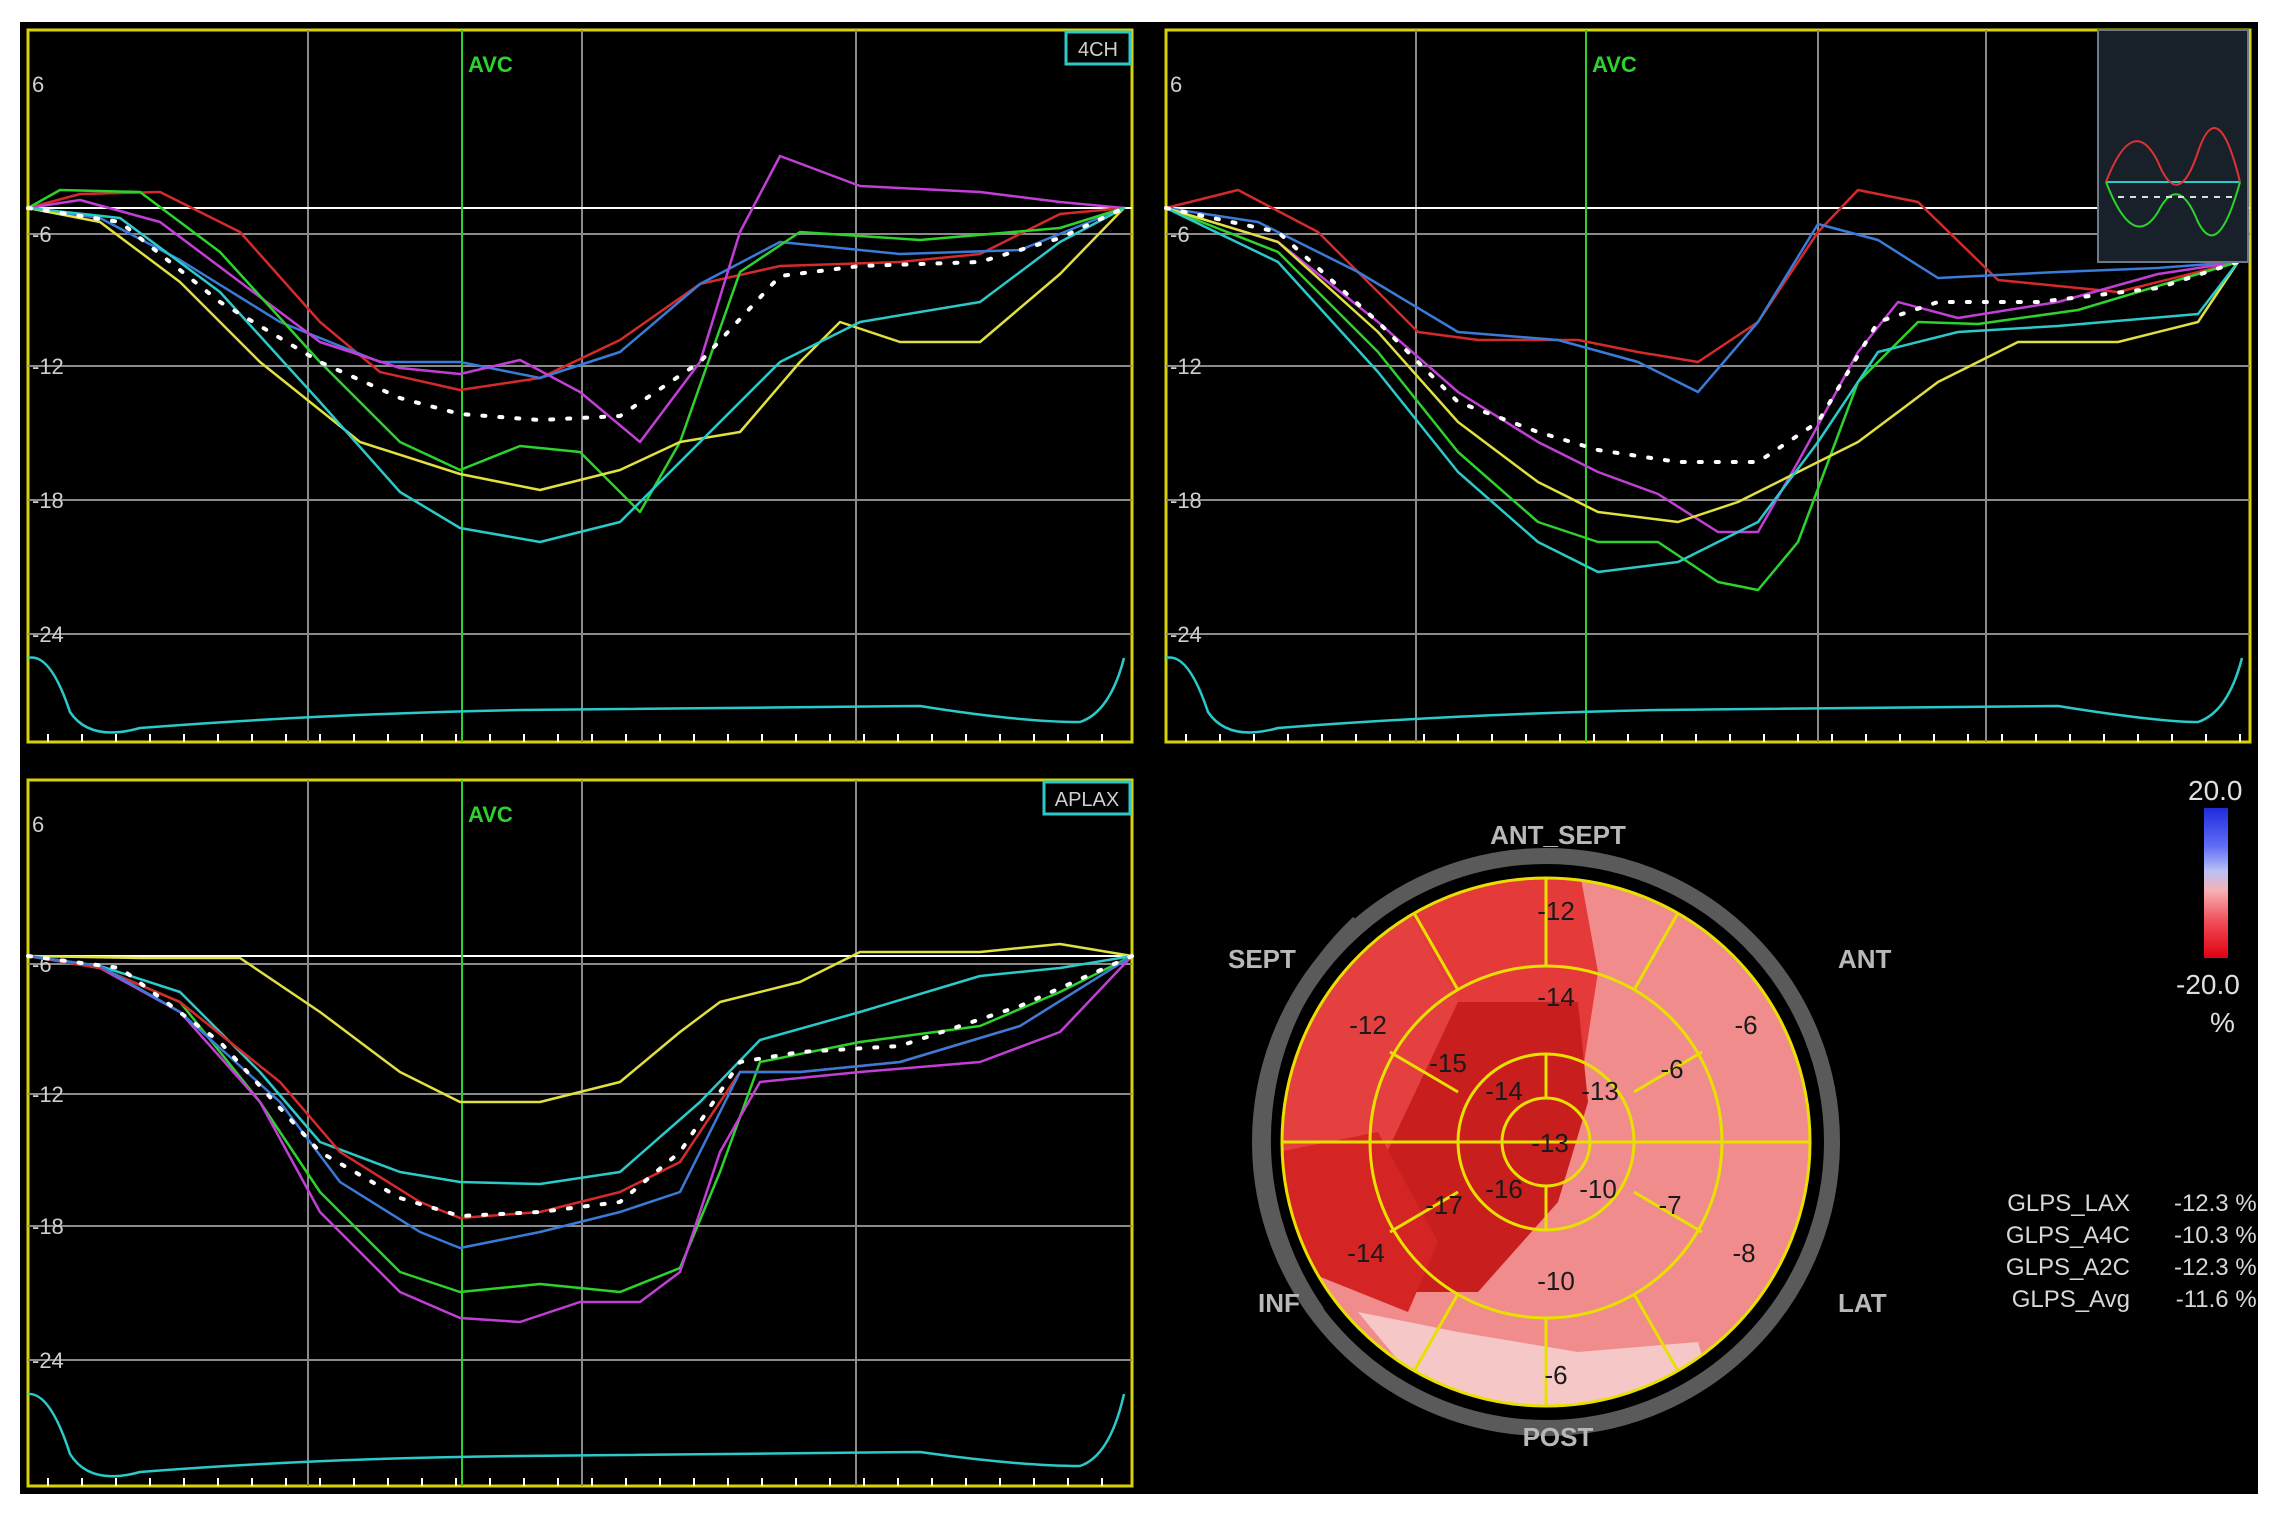  Describe the element at coordinates (1504, 1091) in the screenshot. I see `segment-value-apical-sept: -14` at that location.